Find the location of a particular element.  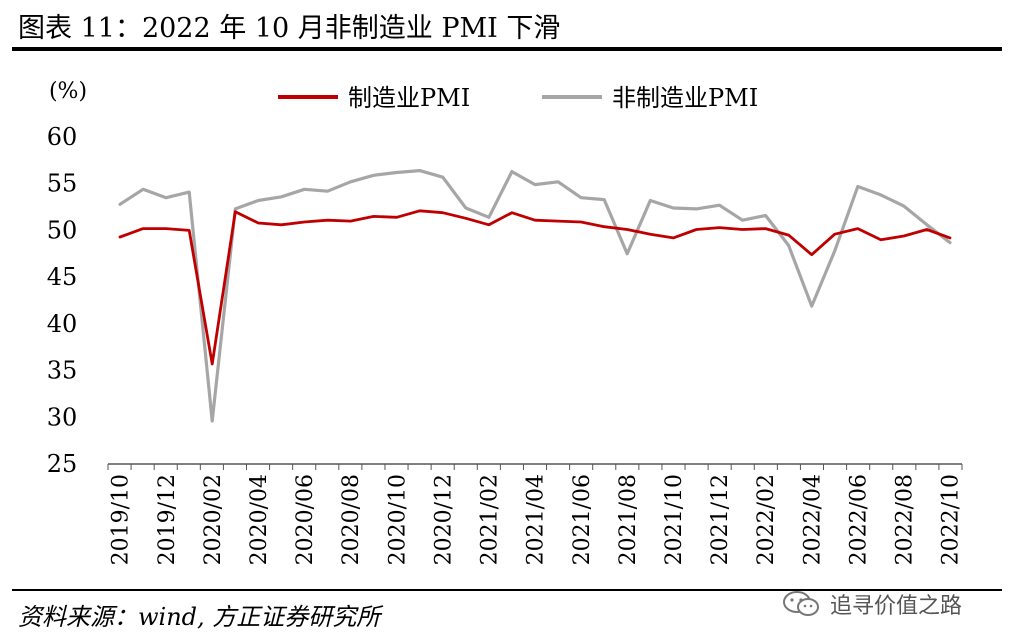

x-tick-label: 2022/10 is located at coordinates (951, 519).